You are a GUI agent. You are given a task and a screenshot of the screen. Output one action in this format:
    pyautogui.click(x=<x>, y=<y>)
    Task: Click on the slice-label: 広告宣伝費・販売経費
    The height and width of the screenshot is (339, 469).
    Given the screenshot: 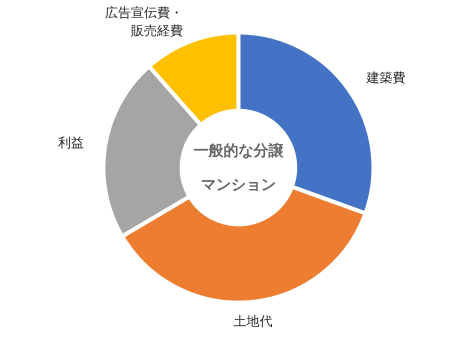 What is the action you would take?
    pyautogui.click(x=144, y=21)
    